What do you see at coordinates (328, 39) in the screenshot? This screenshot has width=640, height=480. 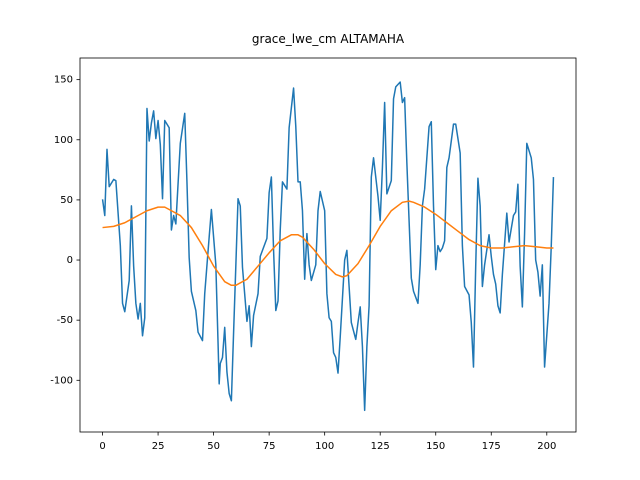 I see `chart-title: grace_lwe_cm ALTAMAHA` at bounding box center [328, 39].